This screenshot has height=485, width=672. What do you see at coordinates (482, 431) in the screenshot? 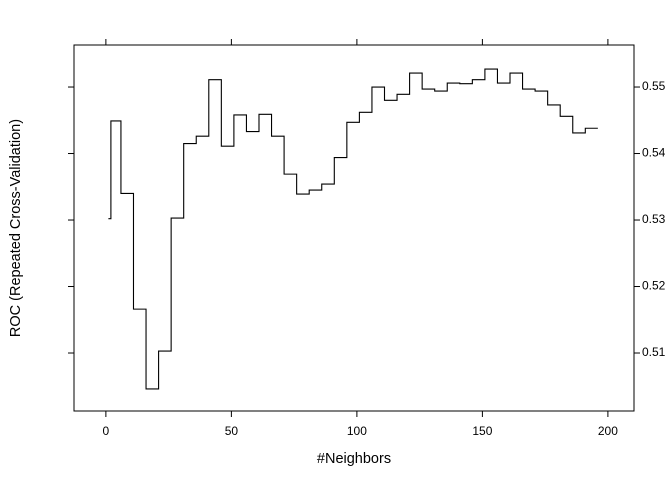
I see `x-tick-label: 150` at bounding box center [482, 431].